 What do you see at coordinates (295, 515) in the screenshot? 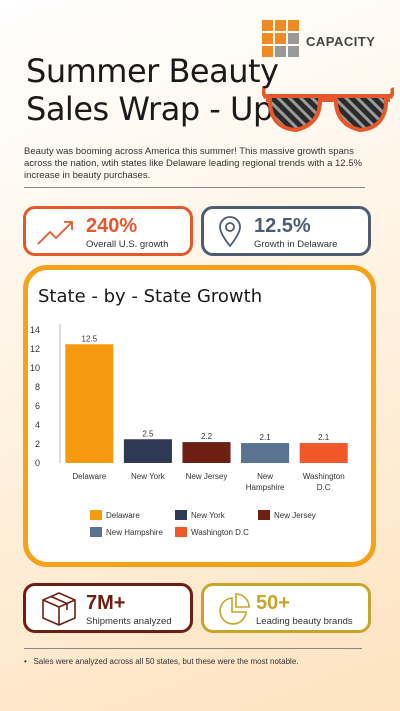
I see `legend-label: New Jersey` at bounding box center [295, 515].